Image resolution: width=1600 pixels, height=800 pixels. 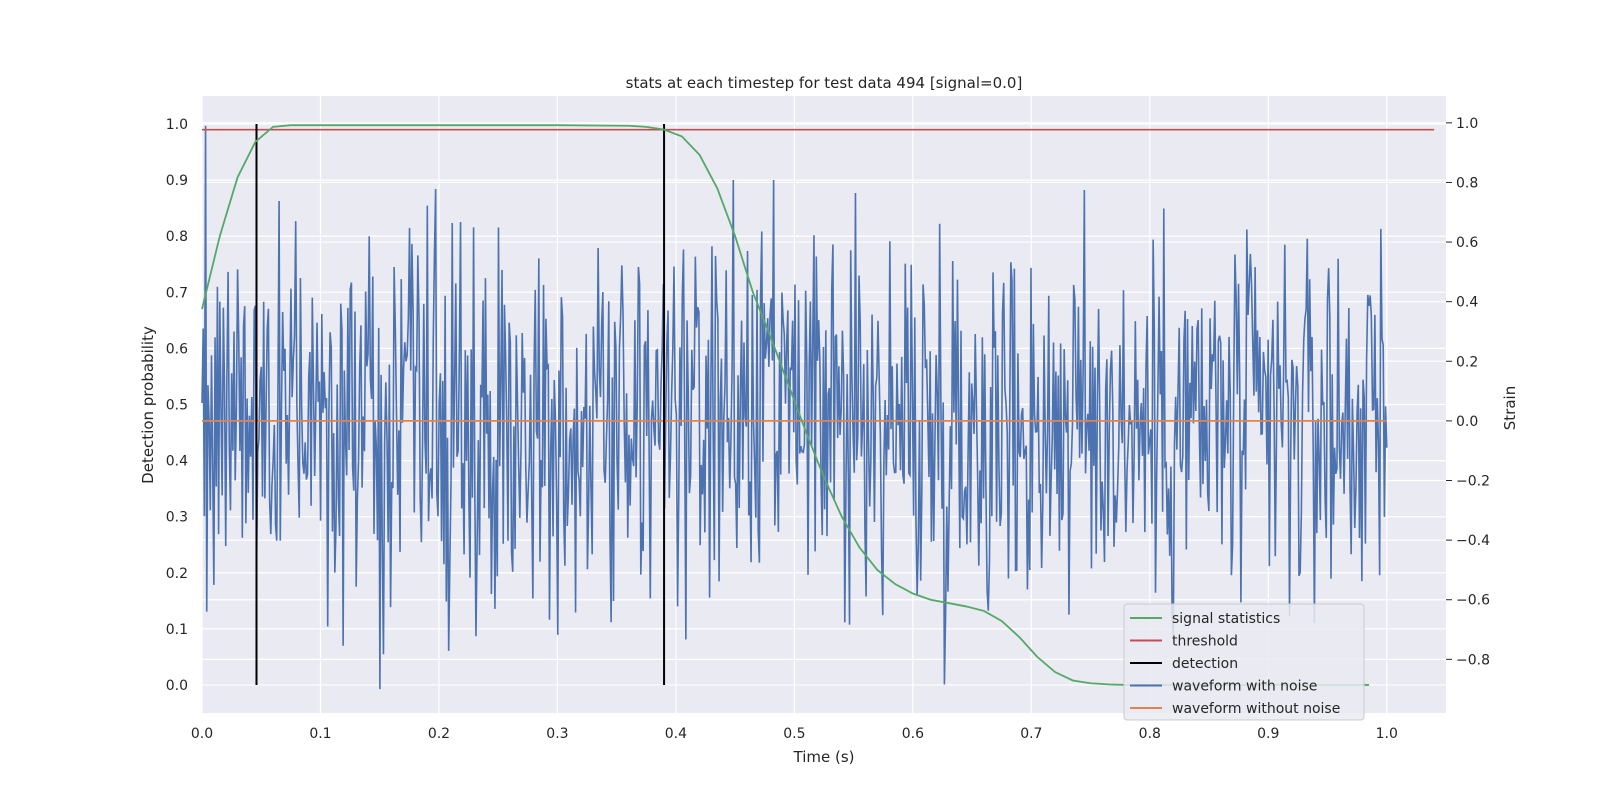 I want to click on y-right-tick-label: 0.0, so click(x=1467, y=422).